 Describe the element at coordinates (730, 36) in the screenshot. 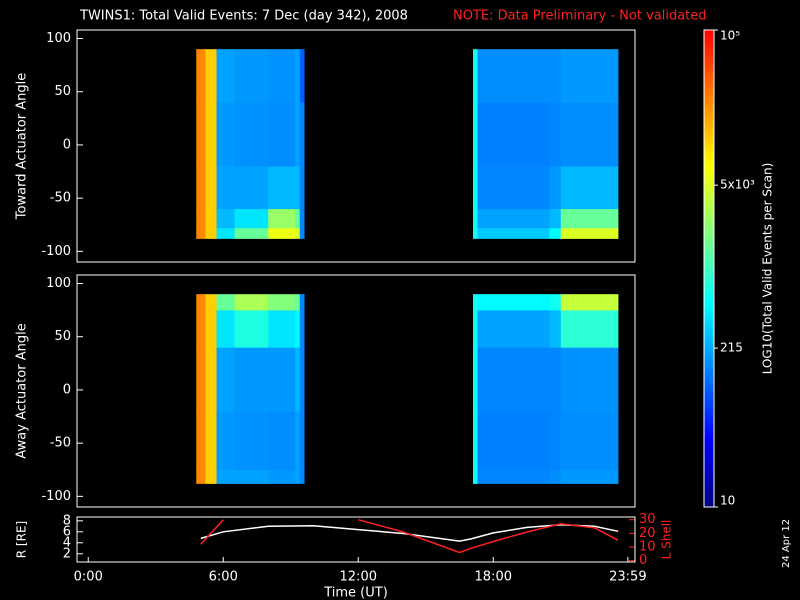

I see `colorbar-tick-label: 10⁵` at that location.